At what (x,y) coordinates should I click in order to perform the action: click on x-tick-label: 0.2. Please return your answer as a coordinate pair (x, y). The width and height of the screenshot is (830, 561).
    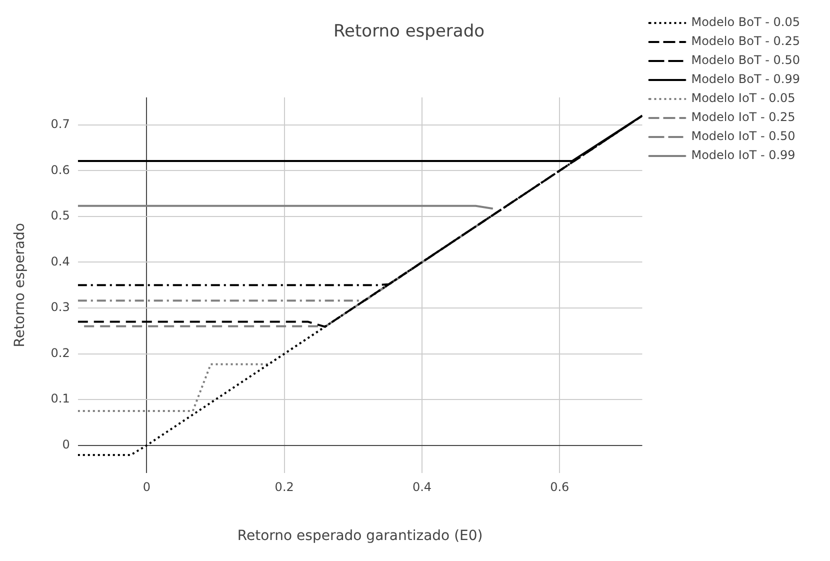
    Looking at the image, I should click on (284, 487).